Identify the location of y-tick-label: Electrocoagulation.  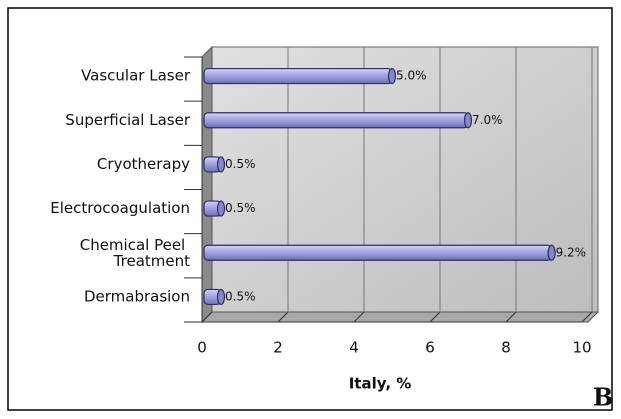
(120, 208).